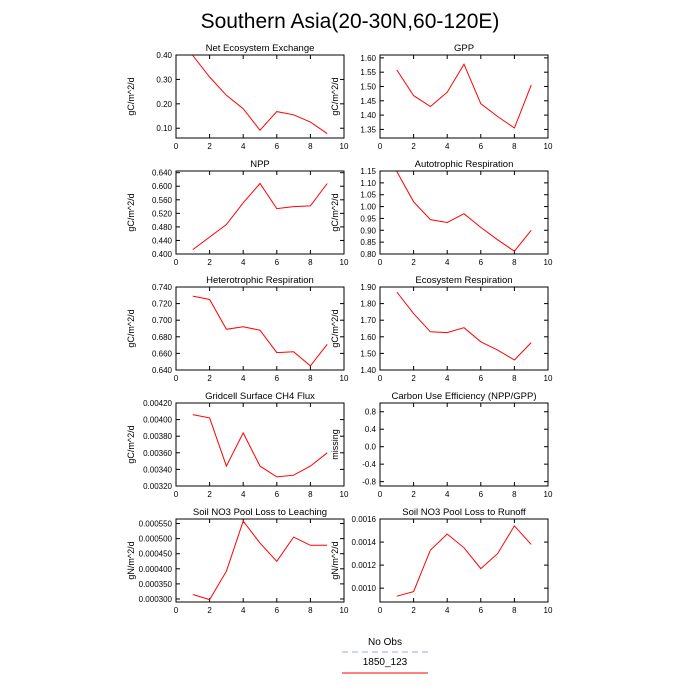  What do you see at coordinates (260, 164) in the screenshot?
I see `panel-title: NPP` at bounding box center [260, 164].